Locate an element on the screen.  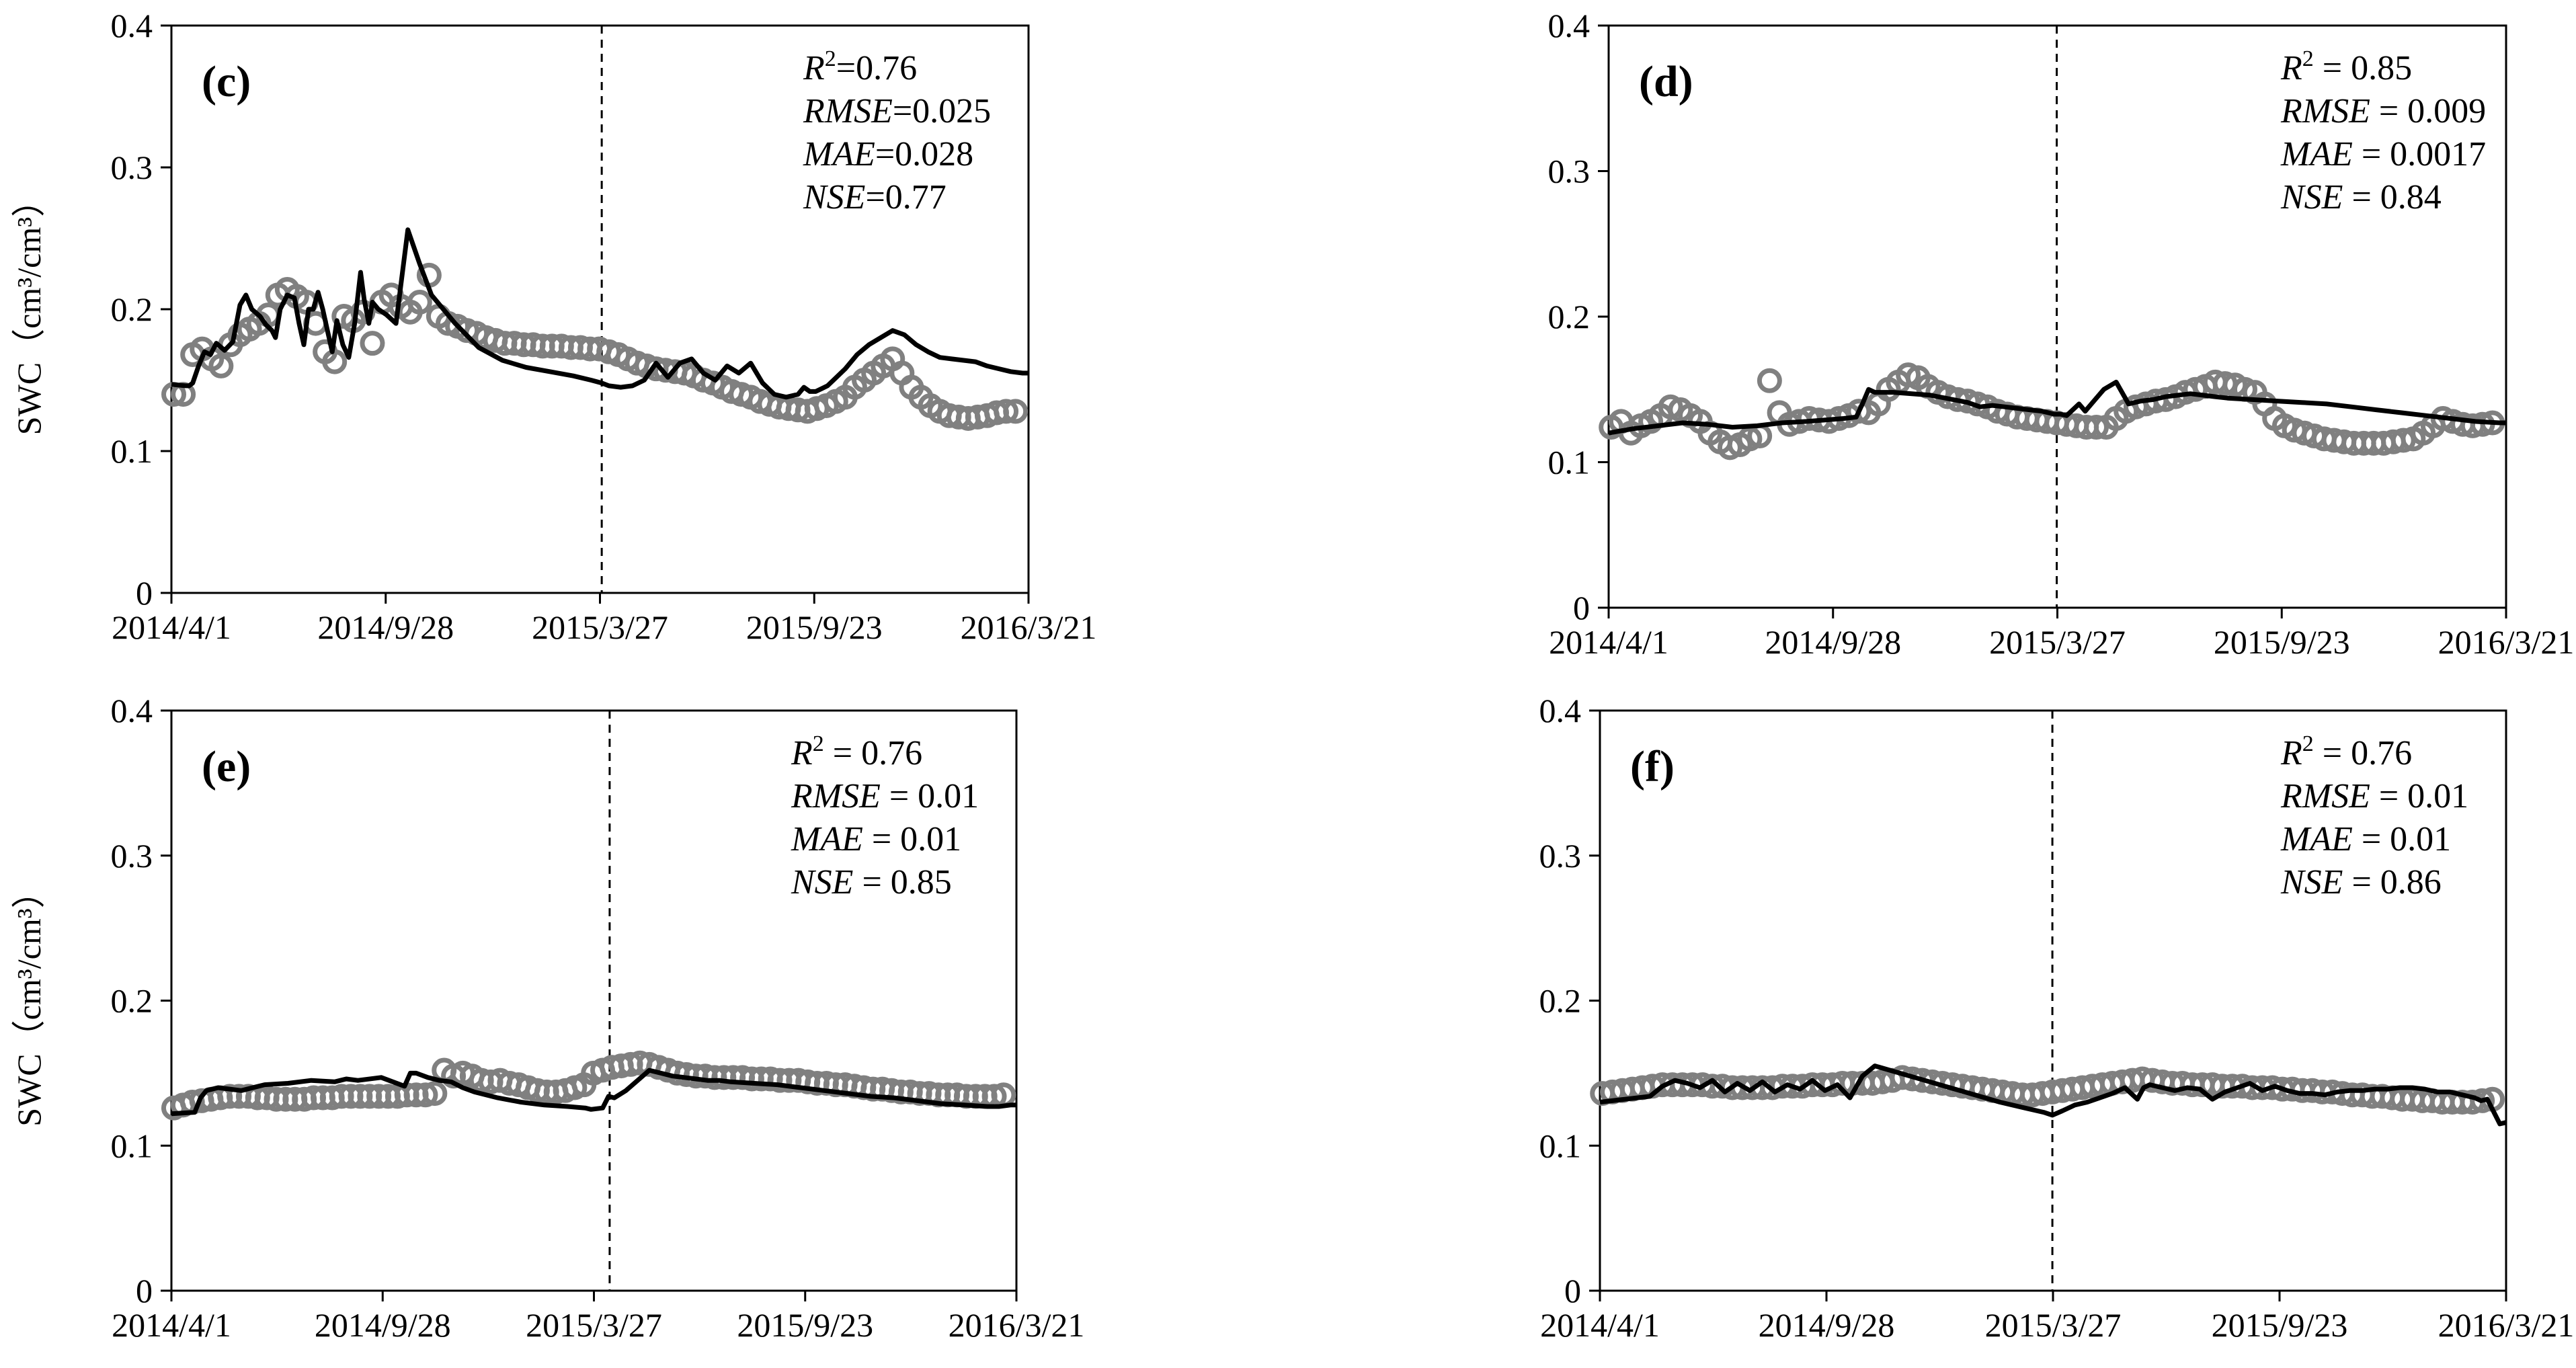
stat-mae: MAE=0.028 is located at coordinates (888, 154).